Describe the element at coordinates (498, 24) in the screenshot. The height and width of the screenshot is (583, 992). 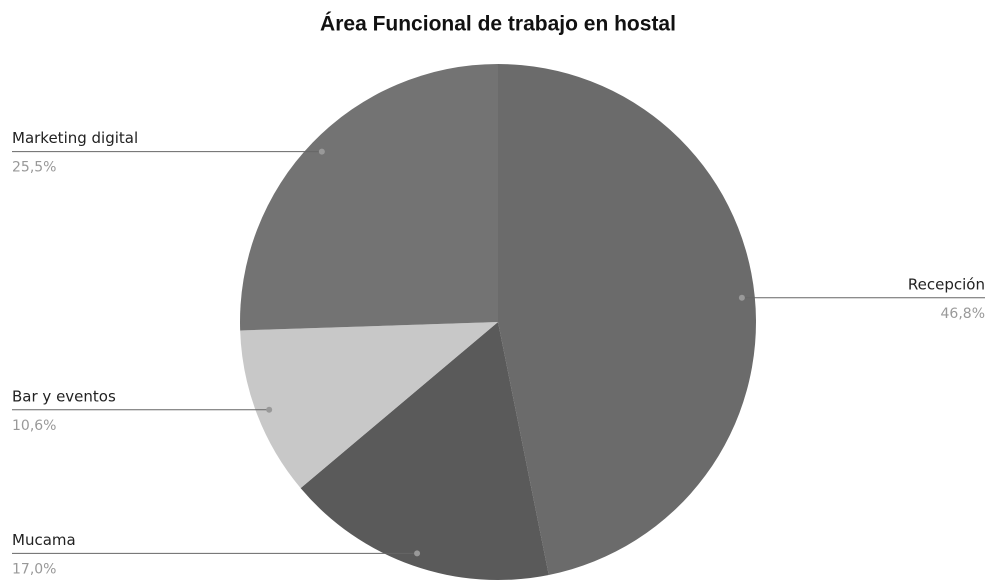
I see `chart-title: Área Funcional de trabajo en hostal` at that location.